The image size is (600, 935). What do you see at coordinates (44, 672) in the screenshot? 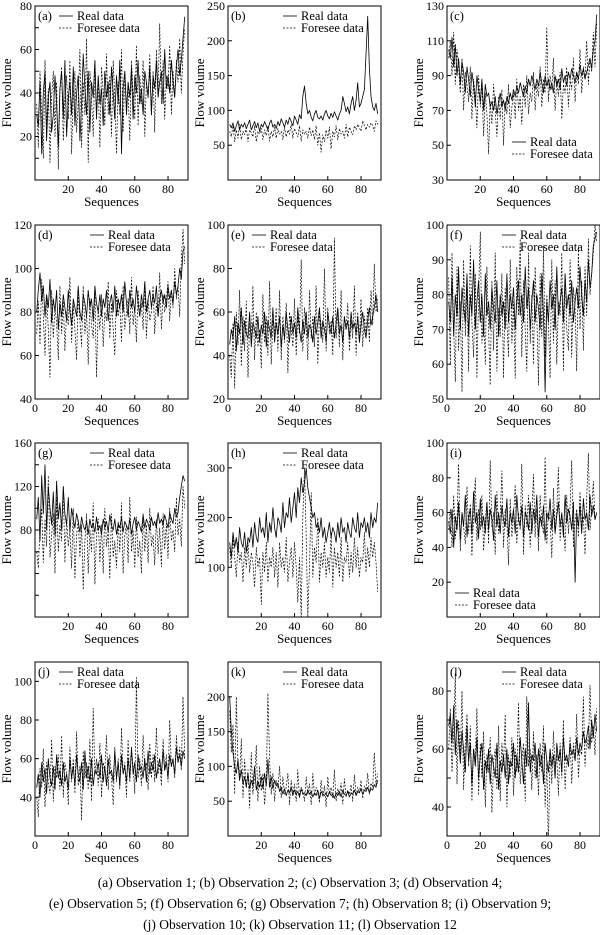
I see `panel-label: (j)` at bounding box center [44, 672].